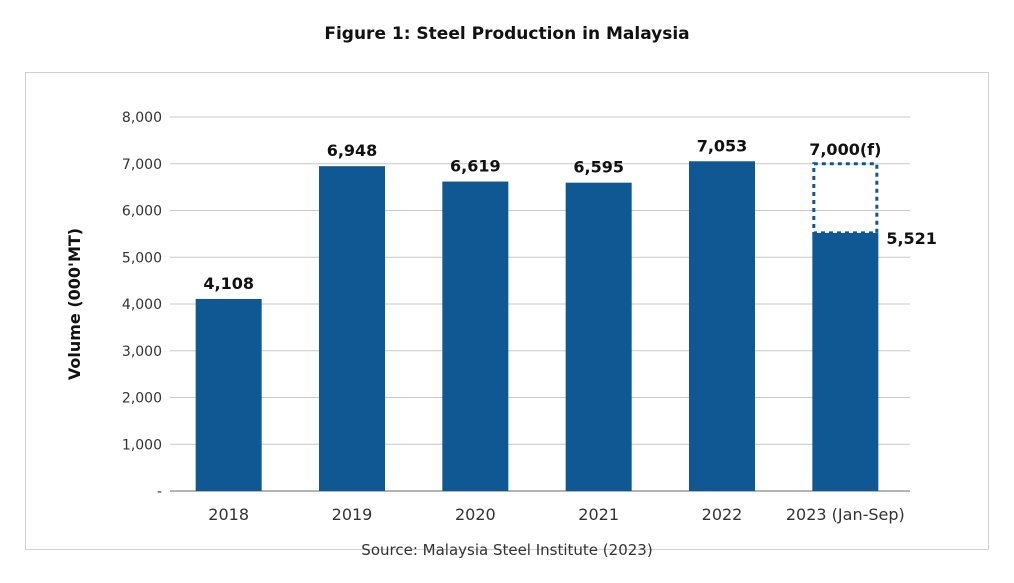 Image resolution: width=1014 pixels, height=583 pixels. Describe the element at coordinates (228, 514) in the screenshot. I see `x-tick-label: 2018` at that location.